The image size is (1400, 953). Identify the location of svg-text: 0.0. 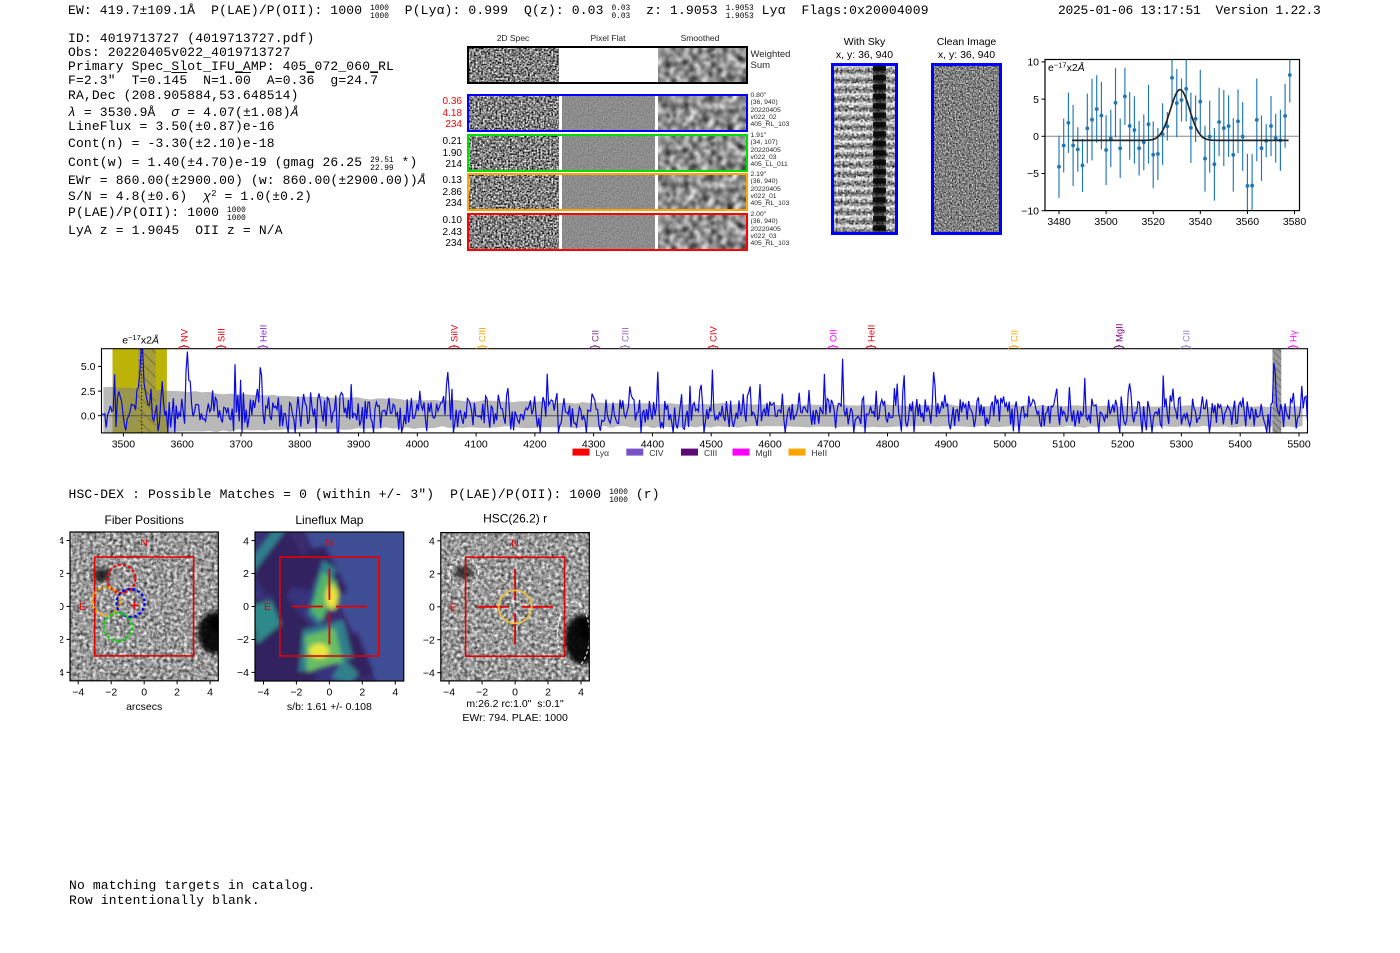
(88, 416).